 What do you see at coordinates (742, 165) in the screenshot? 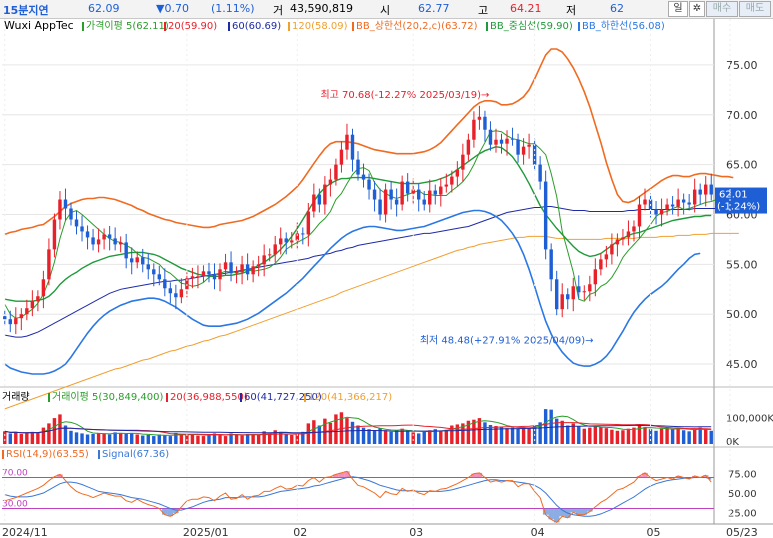
I see `price-tick-label: 65.00` at bounding box center [742, 165].